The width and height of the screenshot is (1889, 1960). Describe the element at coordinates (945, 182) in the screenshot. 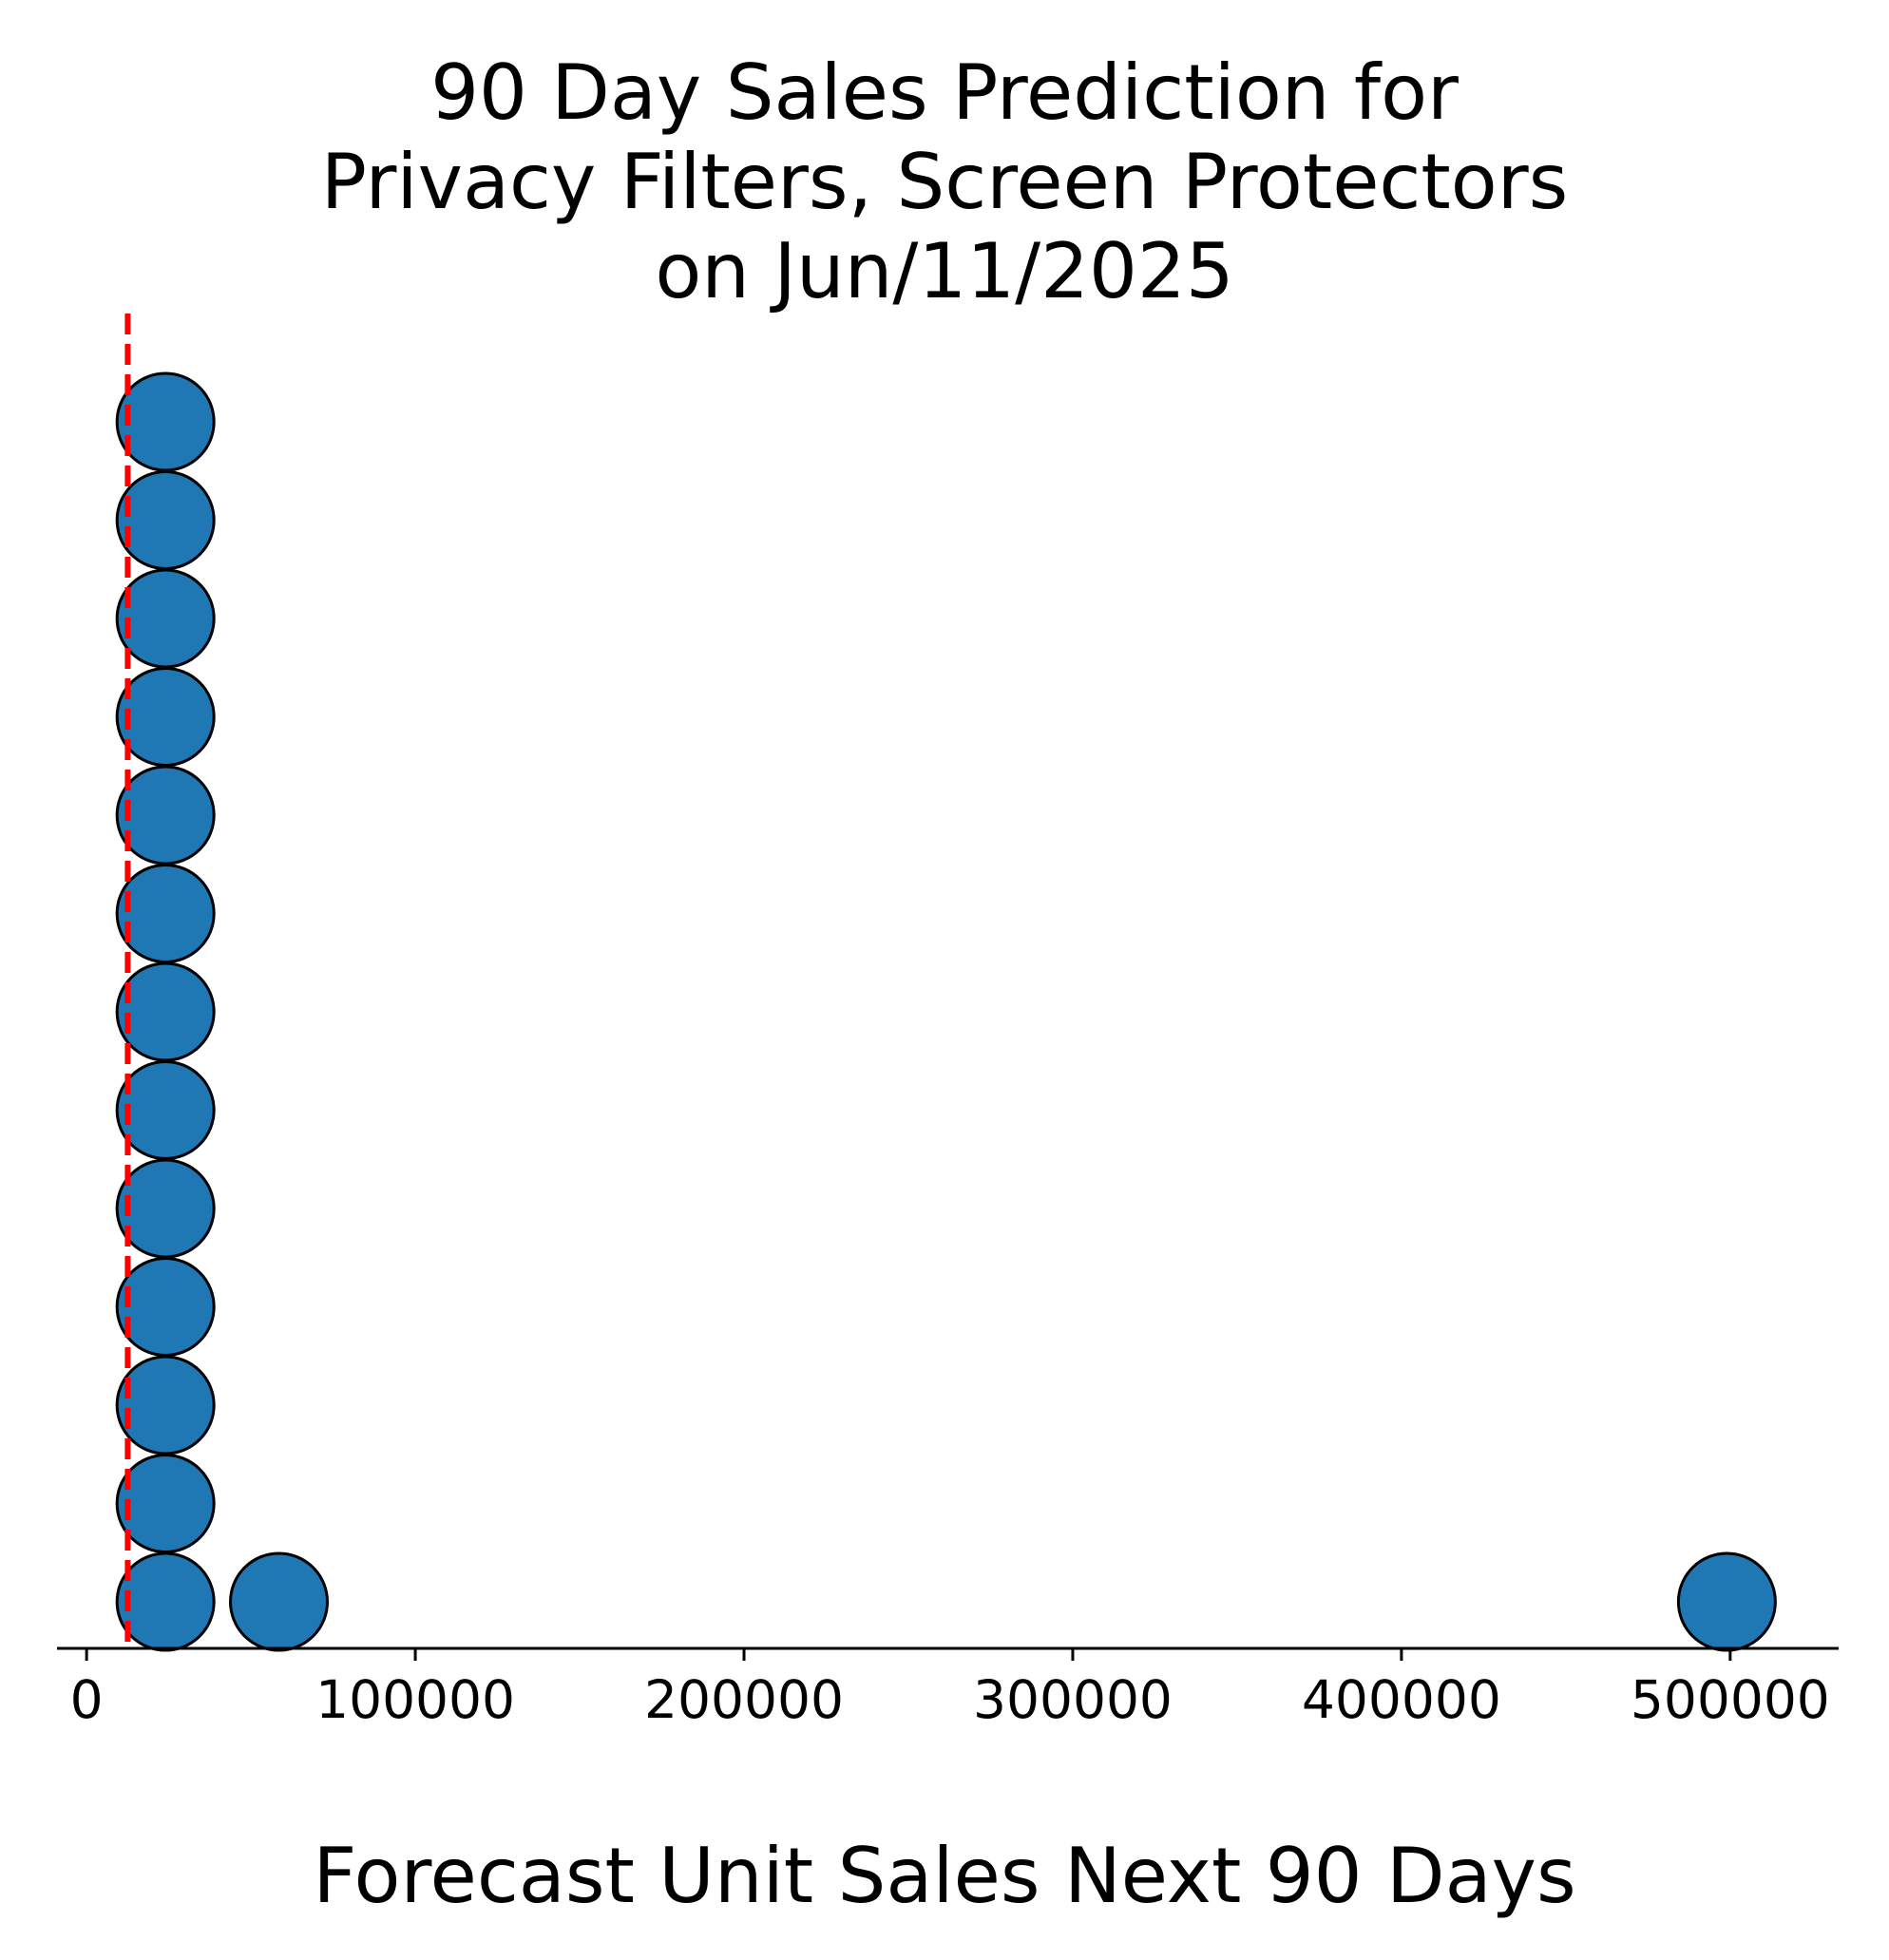

I see `chart-title-line-2: Privacy Filters, Screen Protectors` at that location.